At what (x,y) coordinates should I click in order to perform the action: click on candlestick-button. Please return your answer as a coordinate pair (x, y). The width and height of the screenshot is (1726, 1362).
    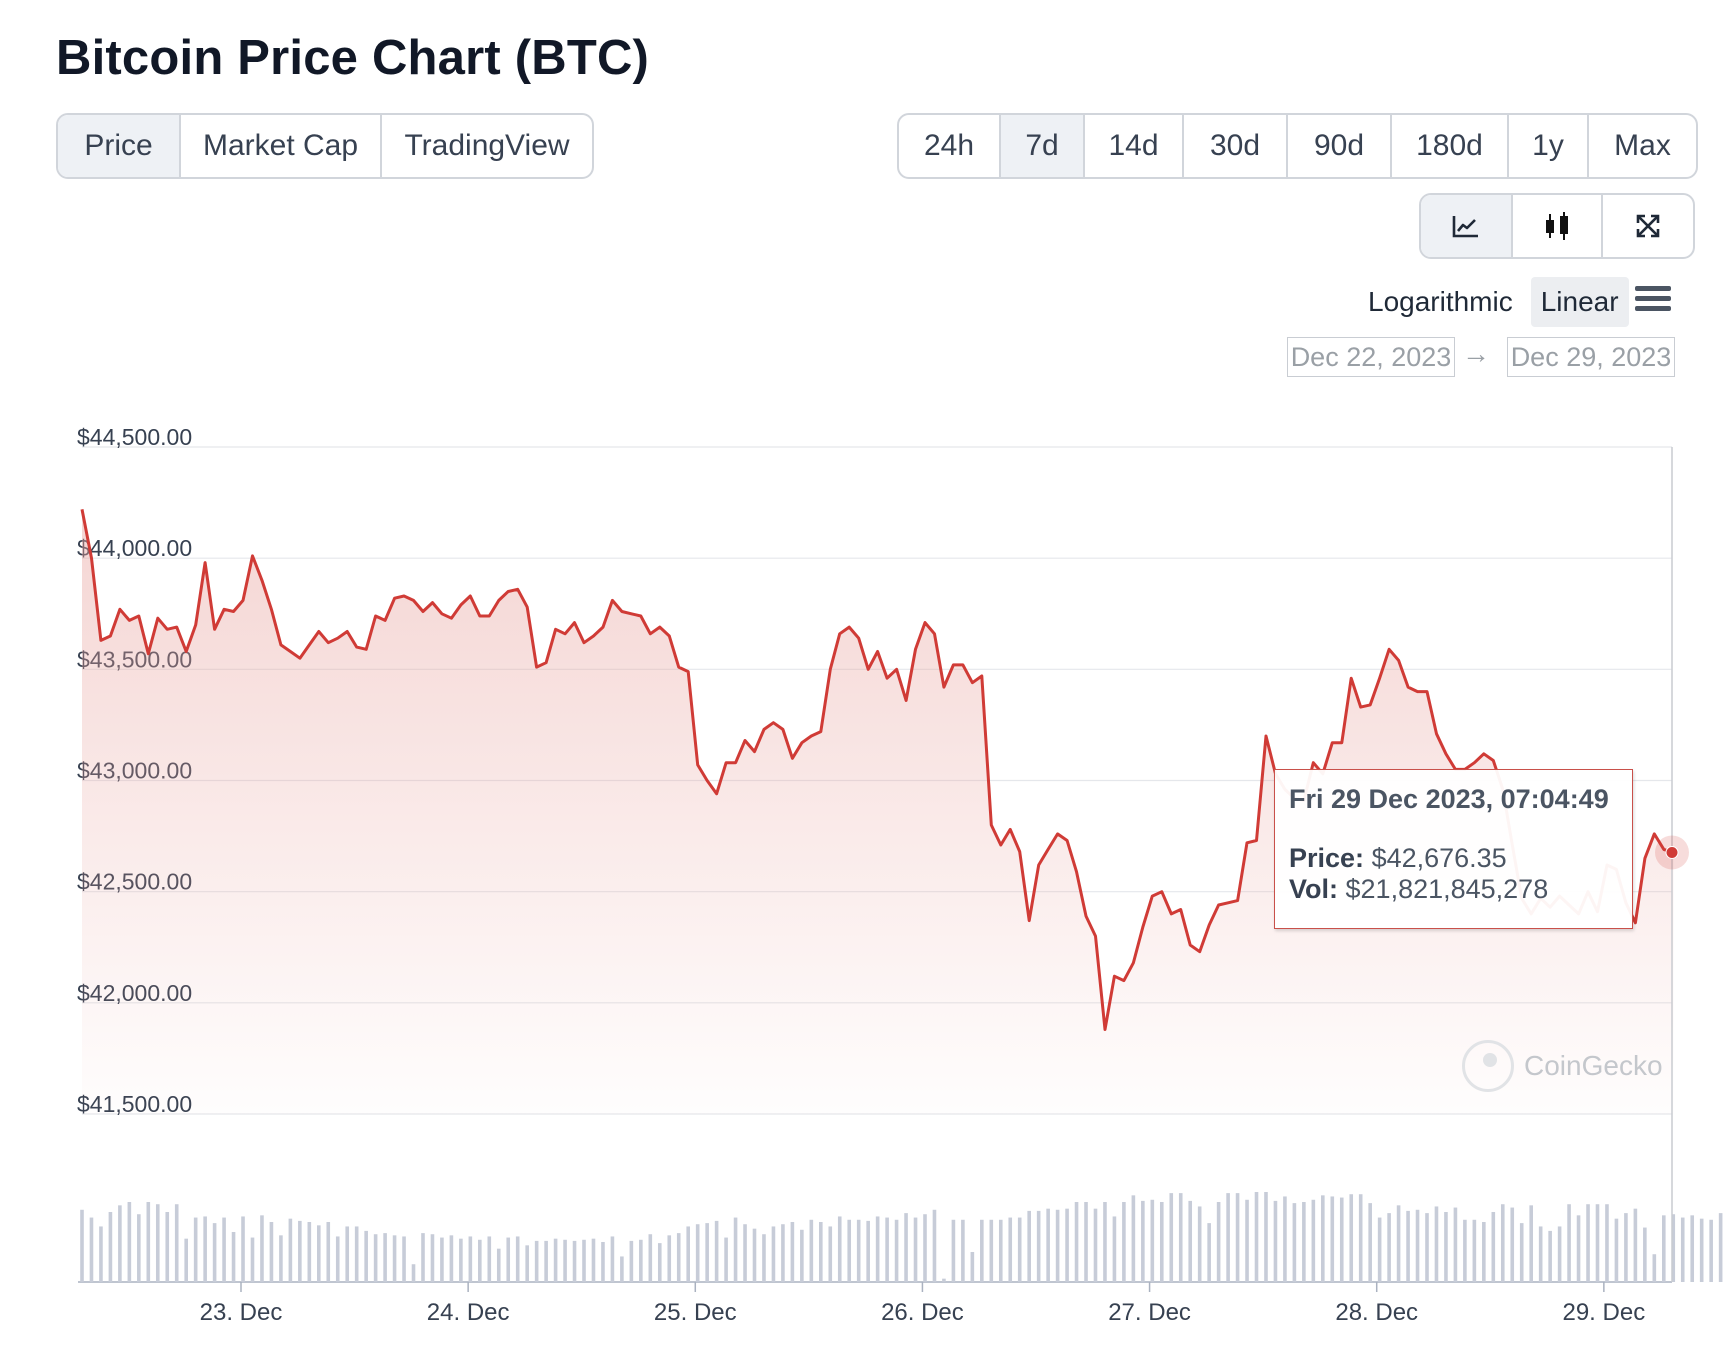
    Looking at the image, I should click on (1558, 226).